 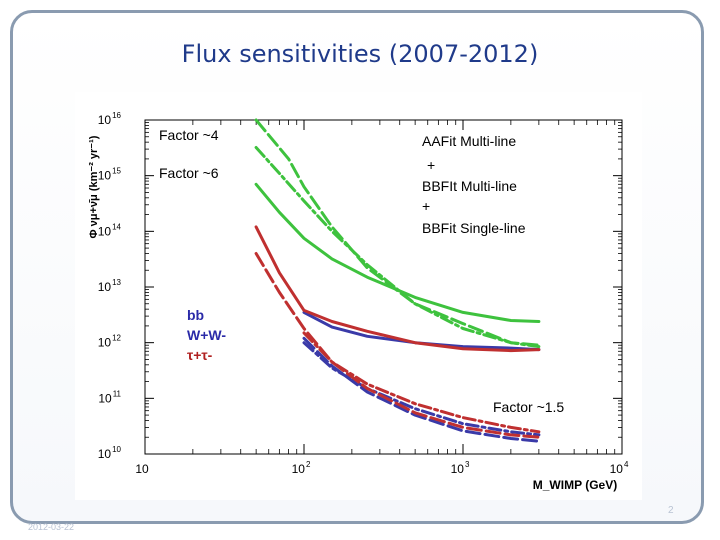 I want to click on y-tick-exponent: 10, so click(x=116, y=449).